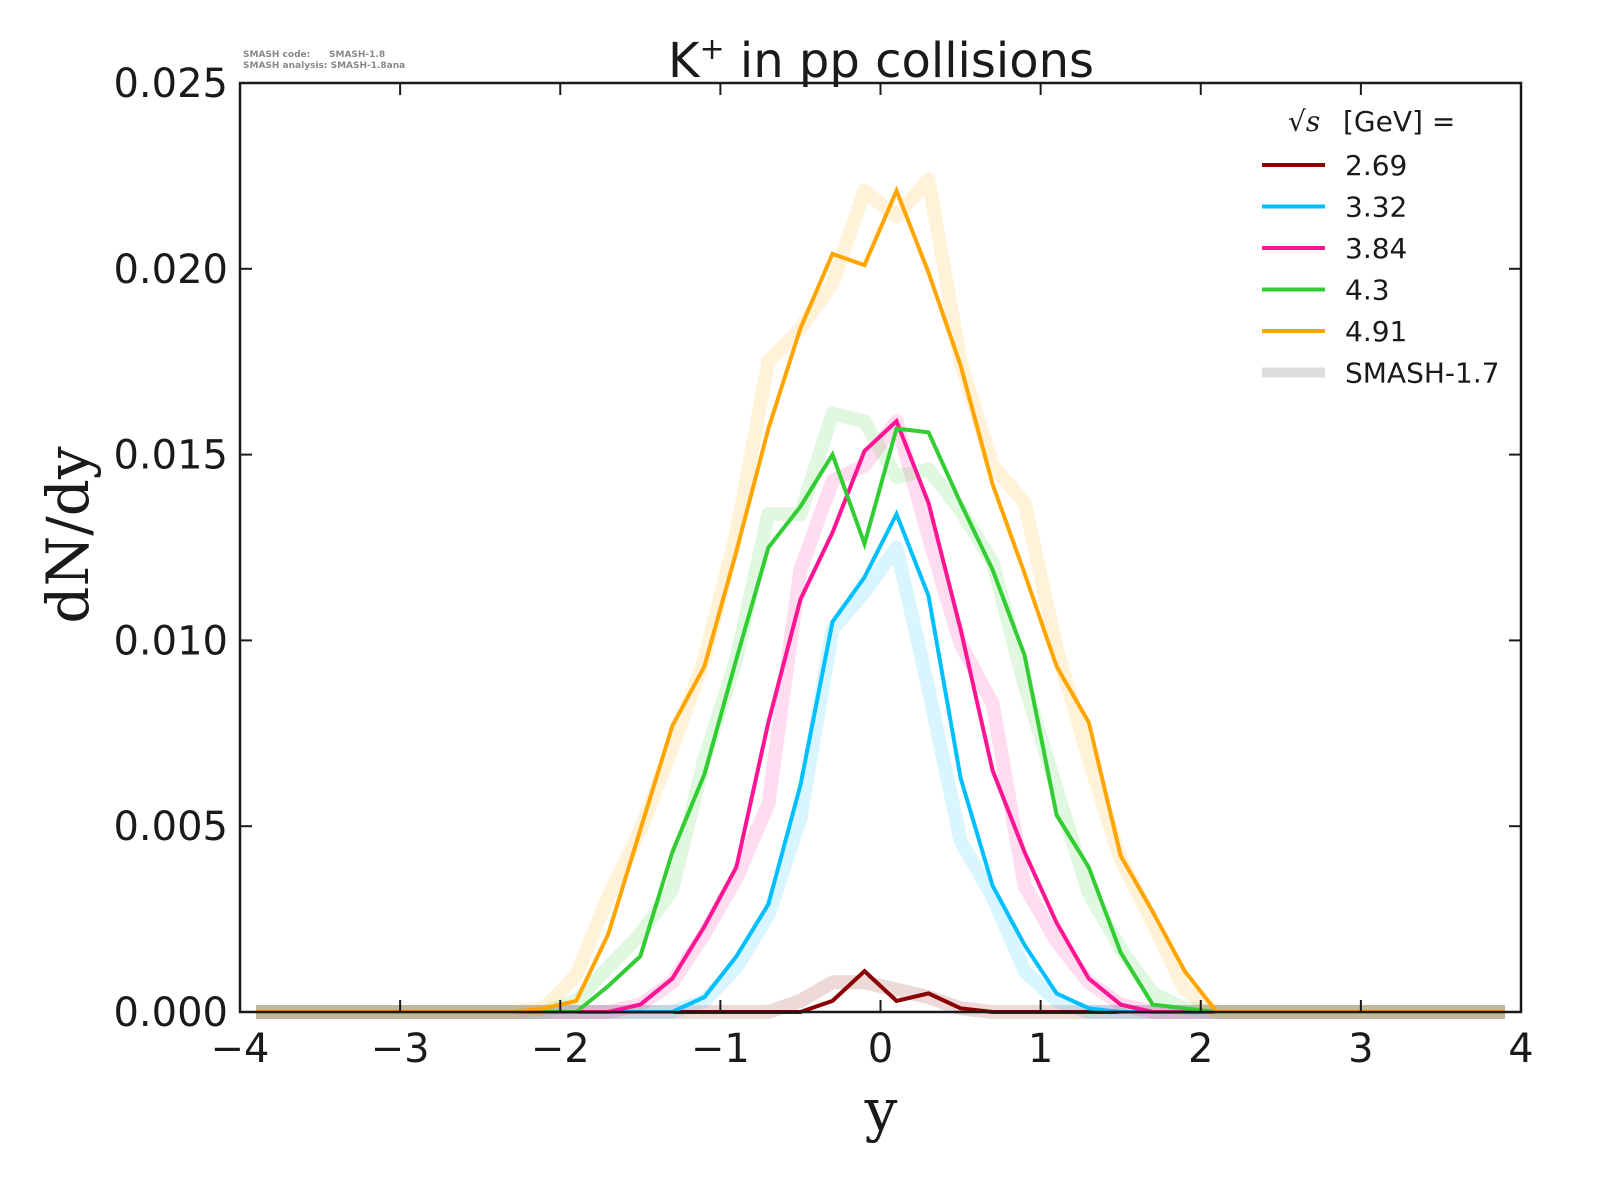 This screenshot has height=1200, width=1600. Describe the element at coordinates (170, 84) in the screenshot. I see `y-tick-label: 0.025` at that location.